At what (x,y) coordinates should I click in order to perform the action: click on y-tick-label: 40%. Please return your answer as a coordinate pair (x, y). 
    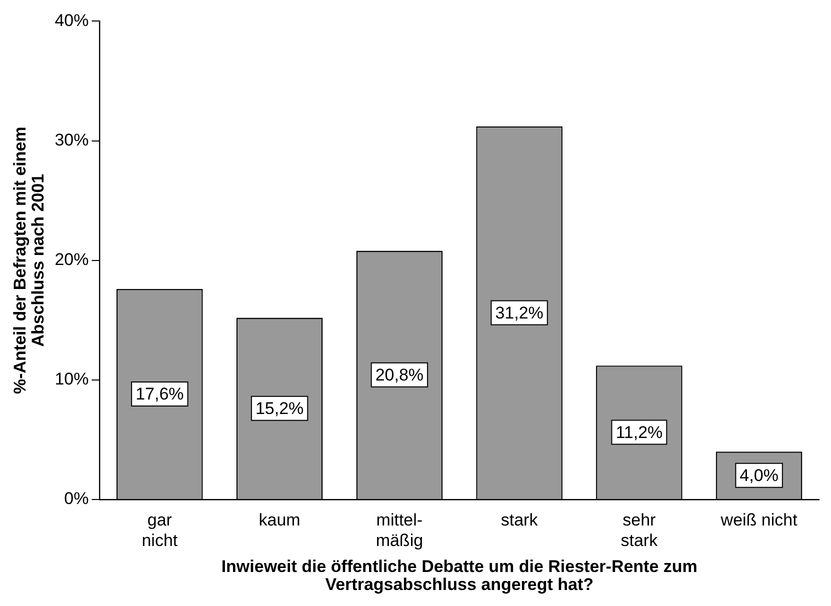
    Looking at the image, I should click on (71, 20).